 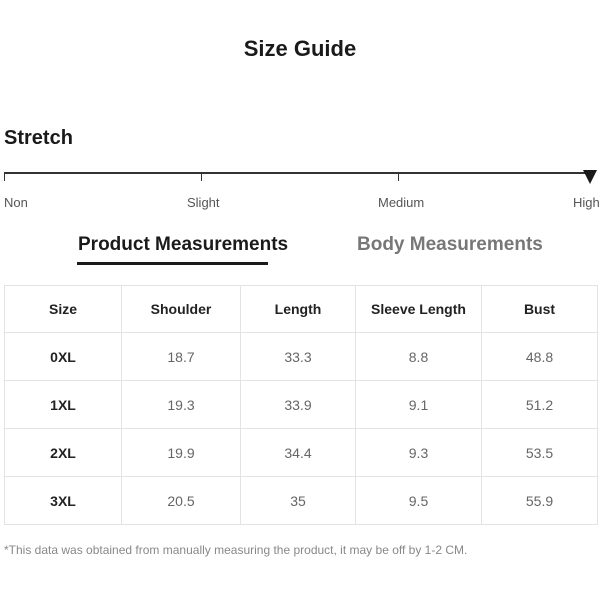 I want to click on cell-sleeve-length: 9.5, so click(x=418, y=500).